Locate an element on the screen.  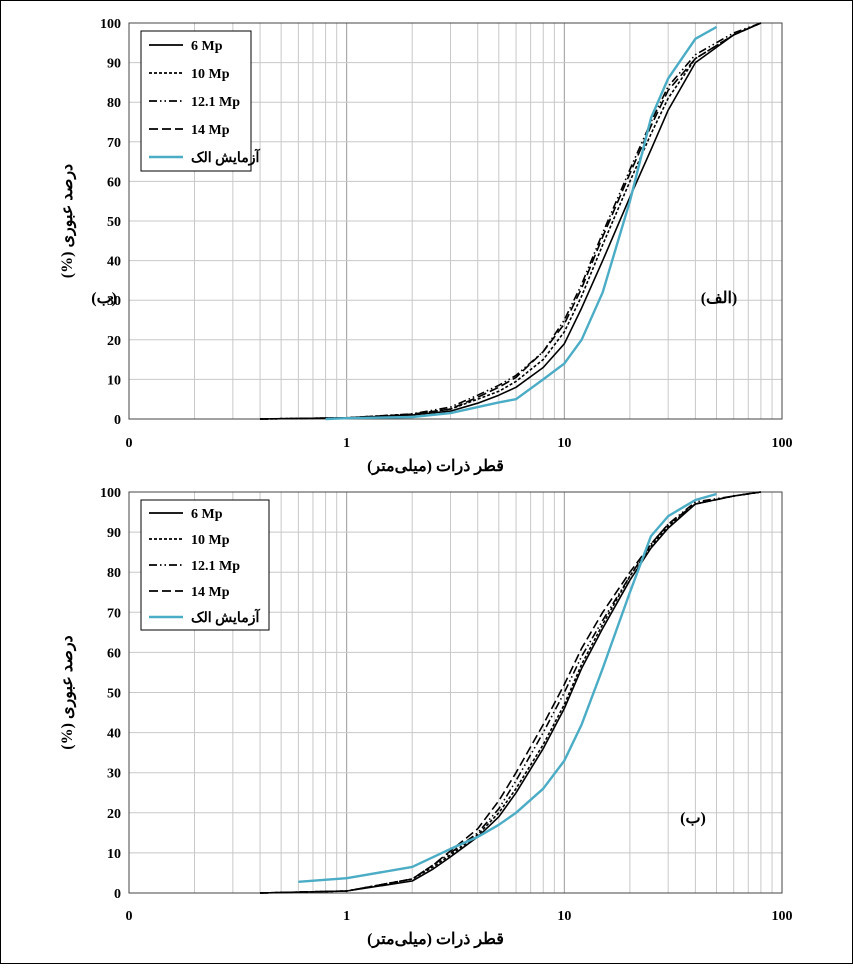
overlay-label: (ب) is located at coordinates (104, 298).